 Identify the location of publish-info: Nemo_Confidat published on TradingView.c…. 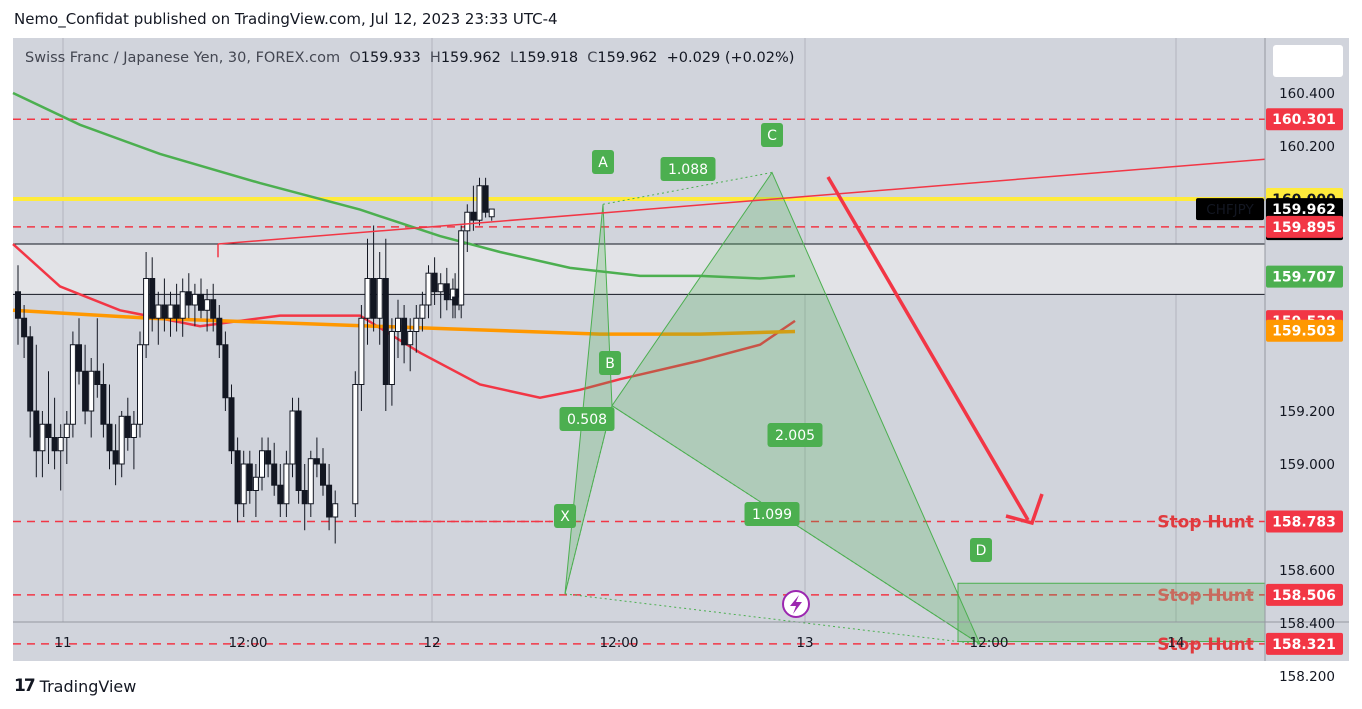
(286, 19).